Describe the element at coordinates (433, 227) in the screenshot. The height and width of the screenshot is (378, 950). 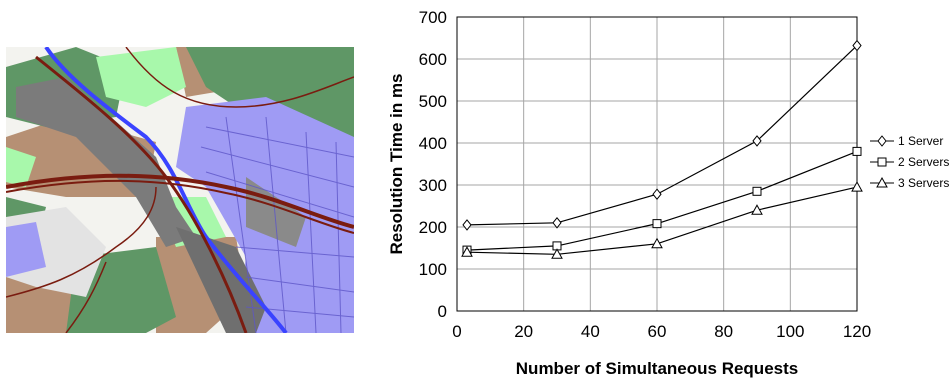
I see `y-tick-label: 200` at that location.